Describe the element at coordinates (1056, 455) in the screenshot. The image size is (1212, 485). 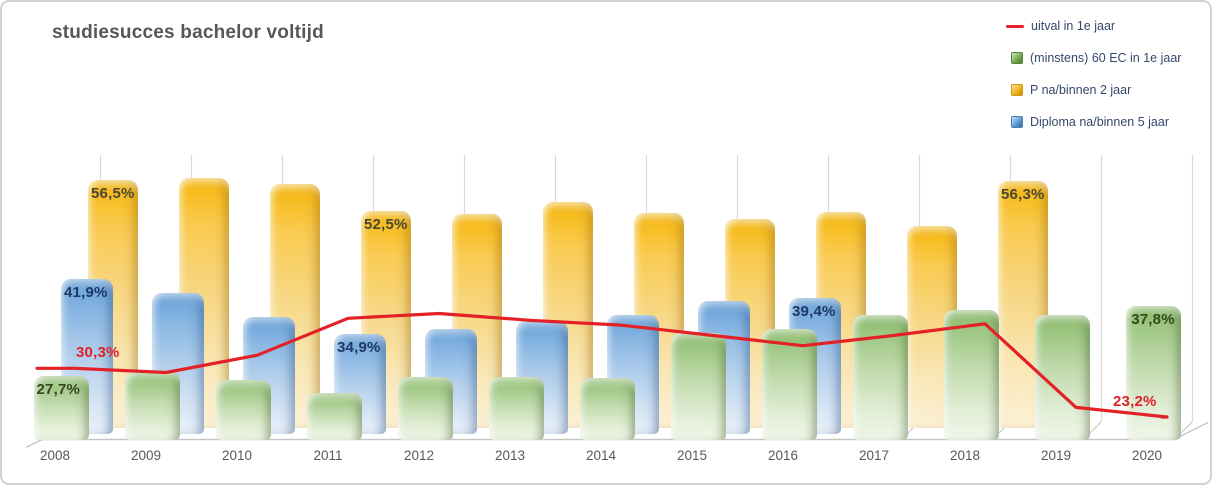
I see `year-label-2019: 2019` at that location.